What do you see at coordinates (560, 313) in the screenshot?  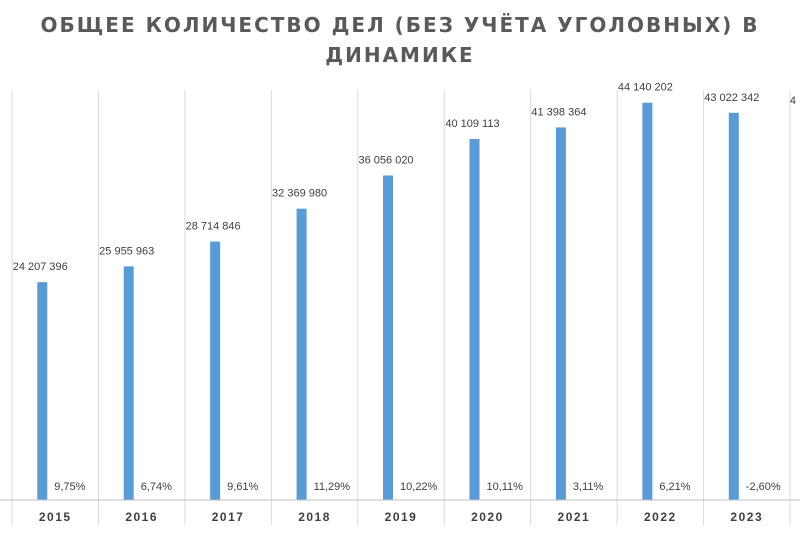 I see `bar-2021` at bounding box center [560, 313].